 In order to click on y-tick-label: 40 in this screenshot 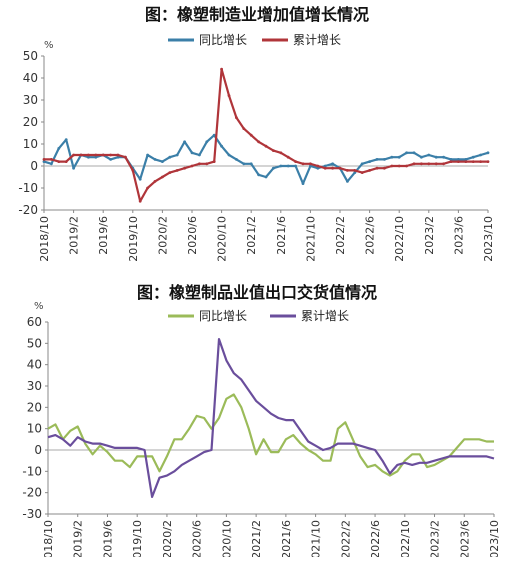, I will do `click(30, 78)`.